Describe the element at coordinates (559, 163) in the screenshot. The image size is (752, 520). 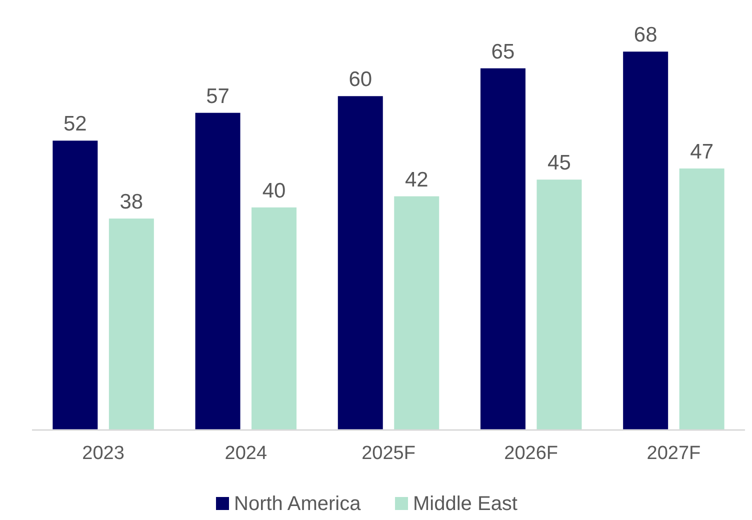
I see `data-label: 45` at that location.